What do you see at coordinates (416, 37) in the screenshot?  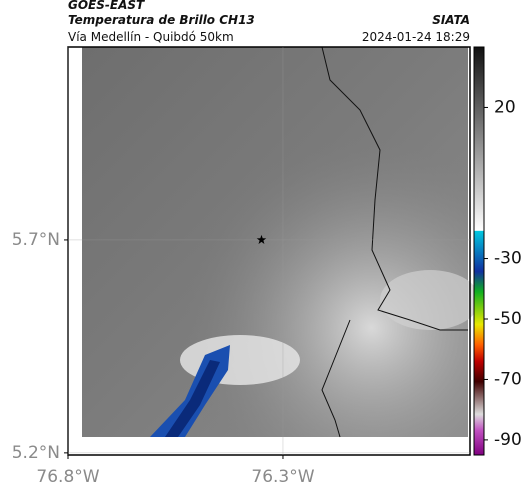 I see `timestamp: 2024-01-24 18:29` at bounding box center [416, 37].